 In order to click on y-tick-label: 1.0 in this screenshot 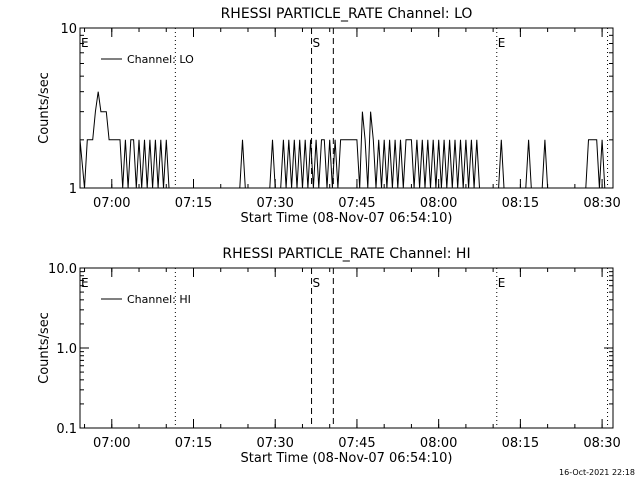, I will do `click(66, 349)`.